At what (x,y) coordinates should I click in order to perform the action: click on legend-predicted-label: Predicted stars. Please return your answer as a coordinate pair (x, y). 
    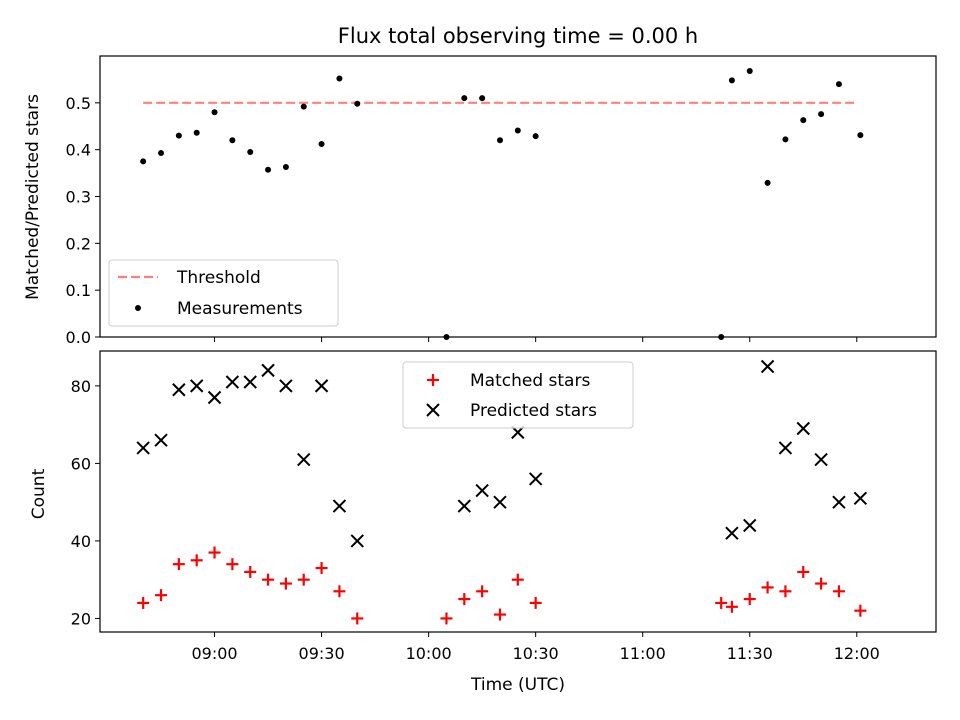
    Looking at the image, I should click on (533, 411).